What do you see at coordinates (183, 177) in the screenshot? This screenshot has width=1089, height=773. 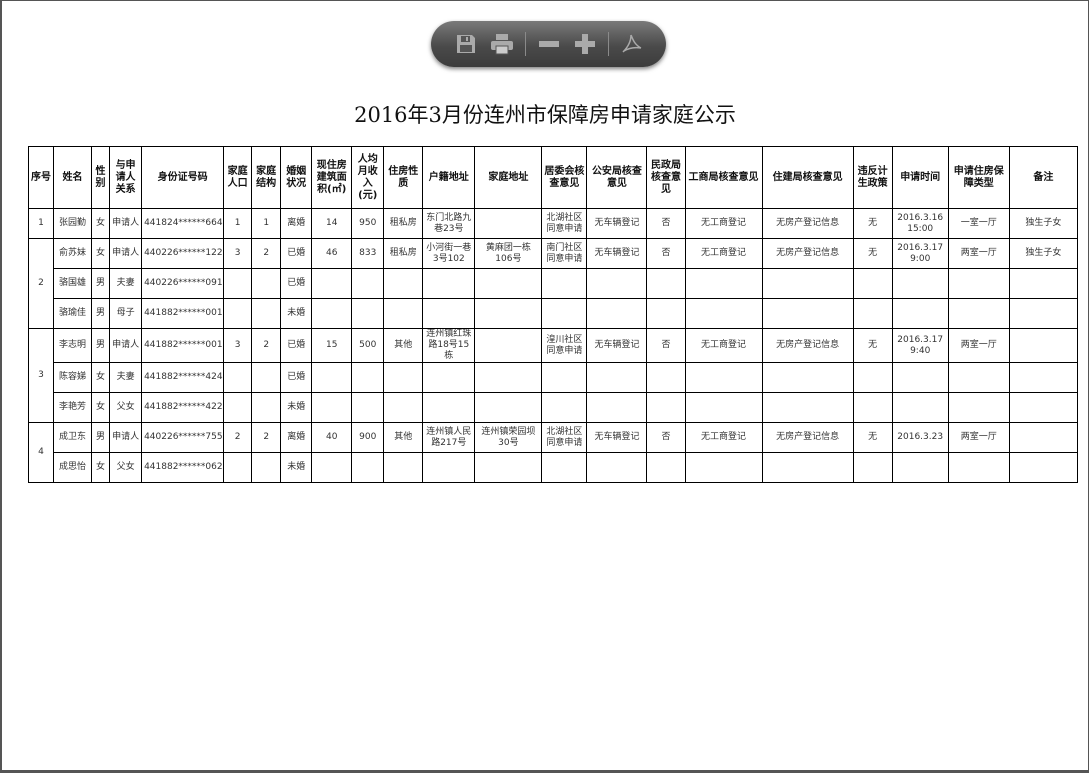 I see `column-header: 身份证号码` at bounding box center [183, 177].